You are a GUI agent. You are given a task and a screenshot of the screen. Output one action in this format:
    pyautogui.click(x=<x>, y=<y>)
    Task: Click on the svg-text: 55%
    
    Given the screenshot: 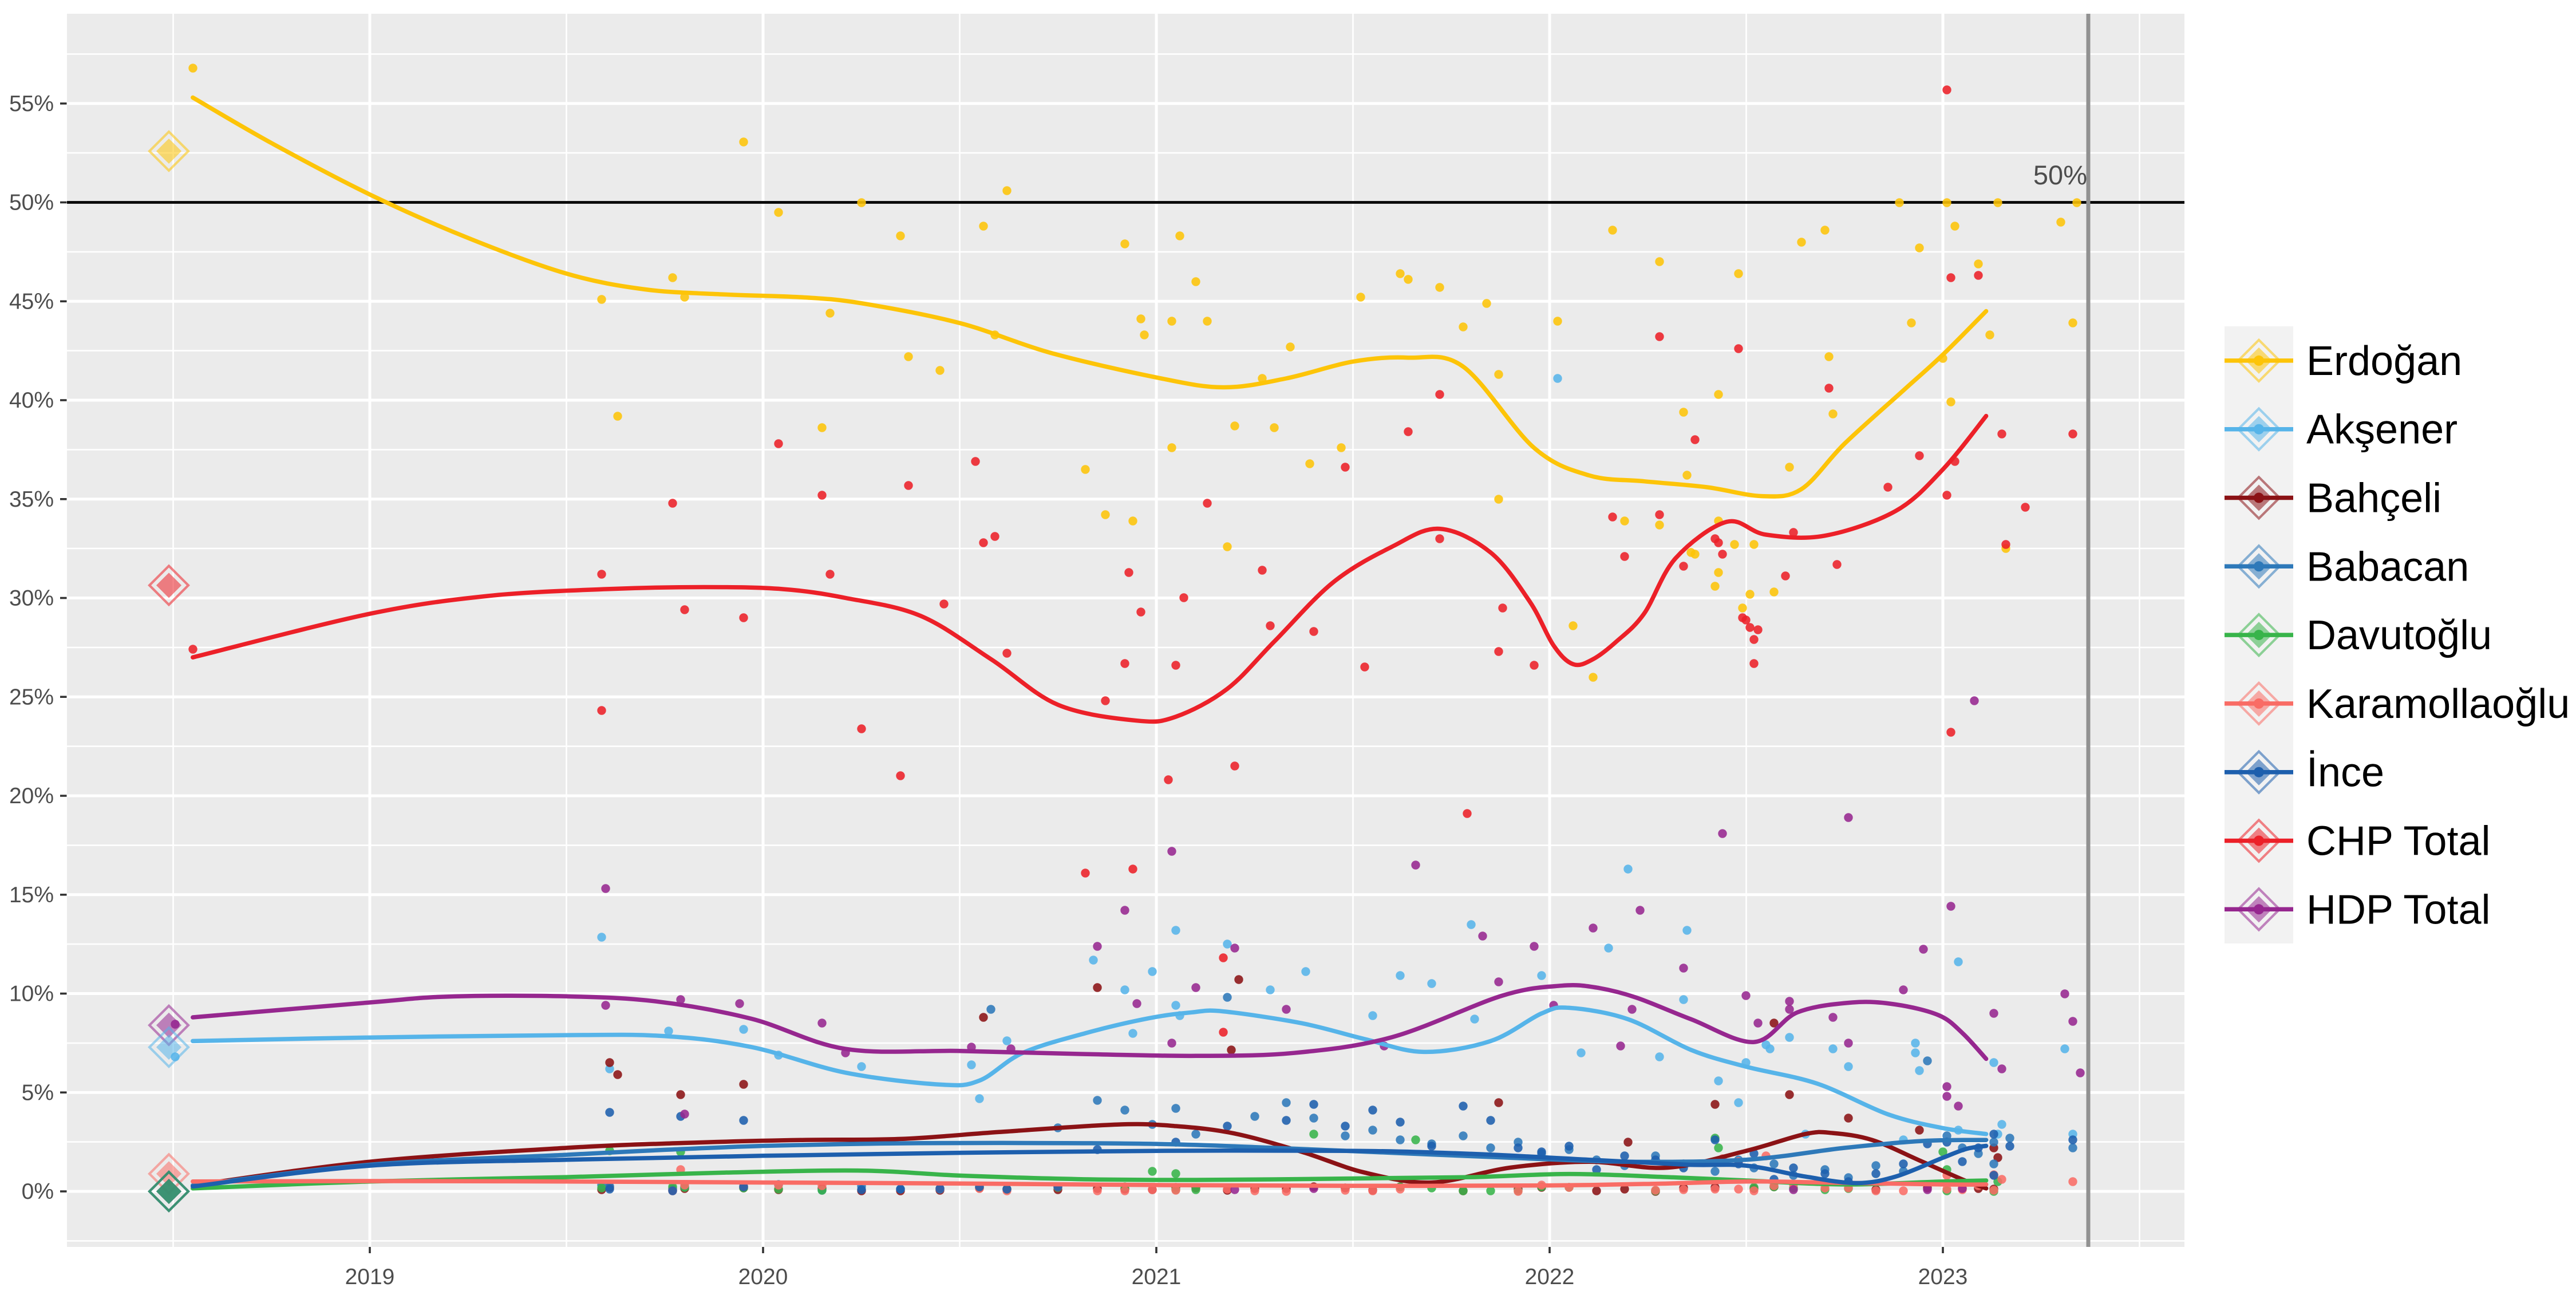 What is the action you would take?
    pyautogui.click(x=31, y=104)
    